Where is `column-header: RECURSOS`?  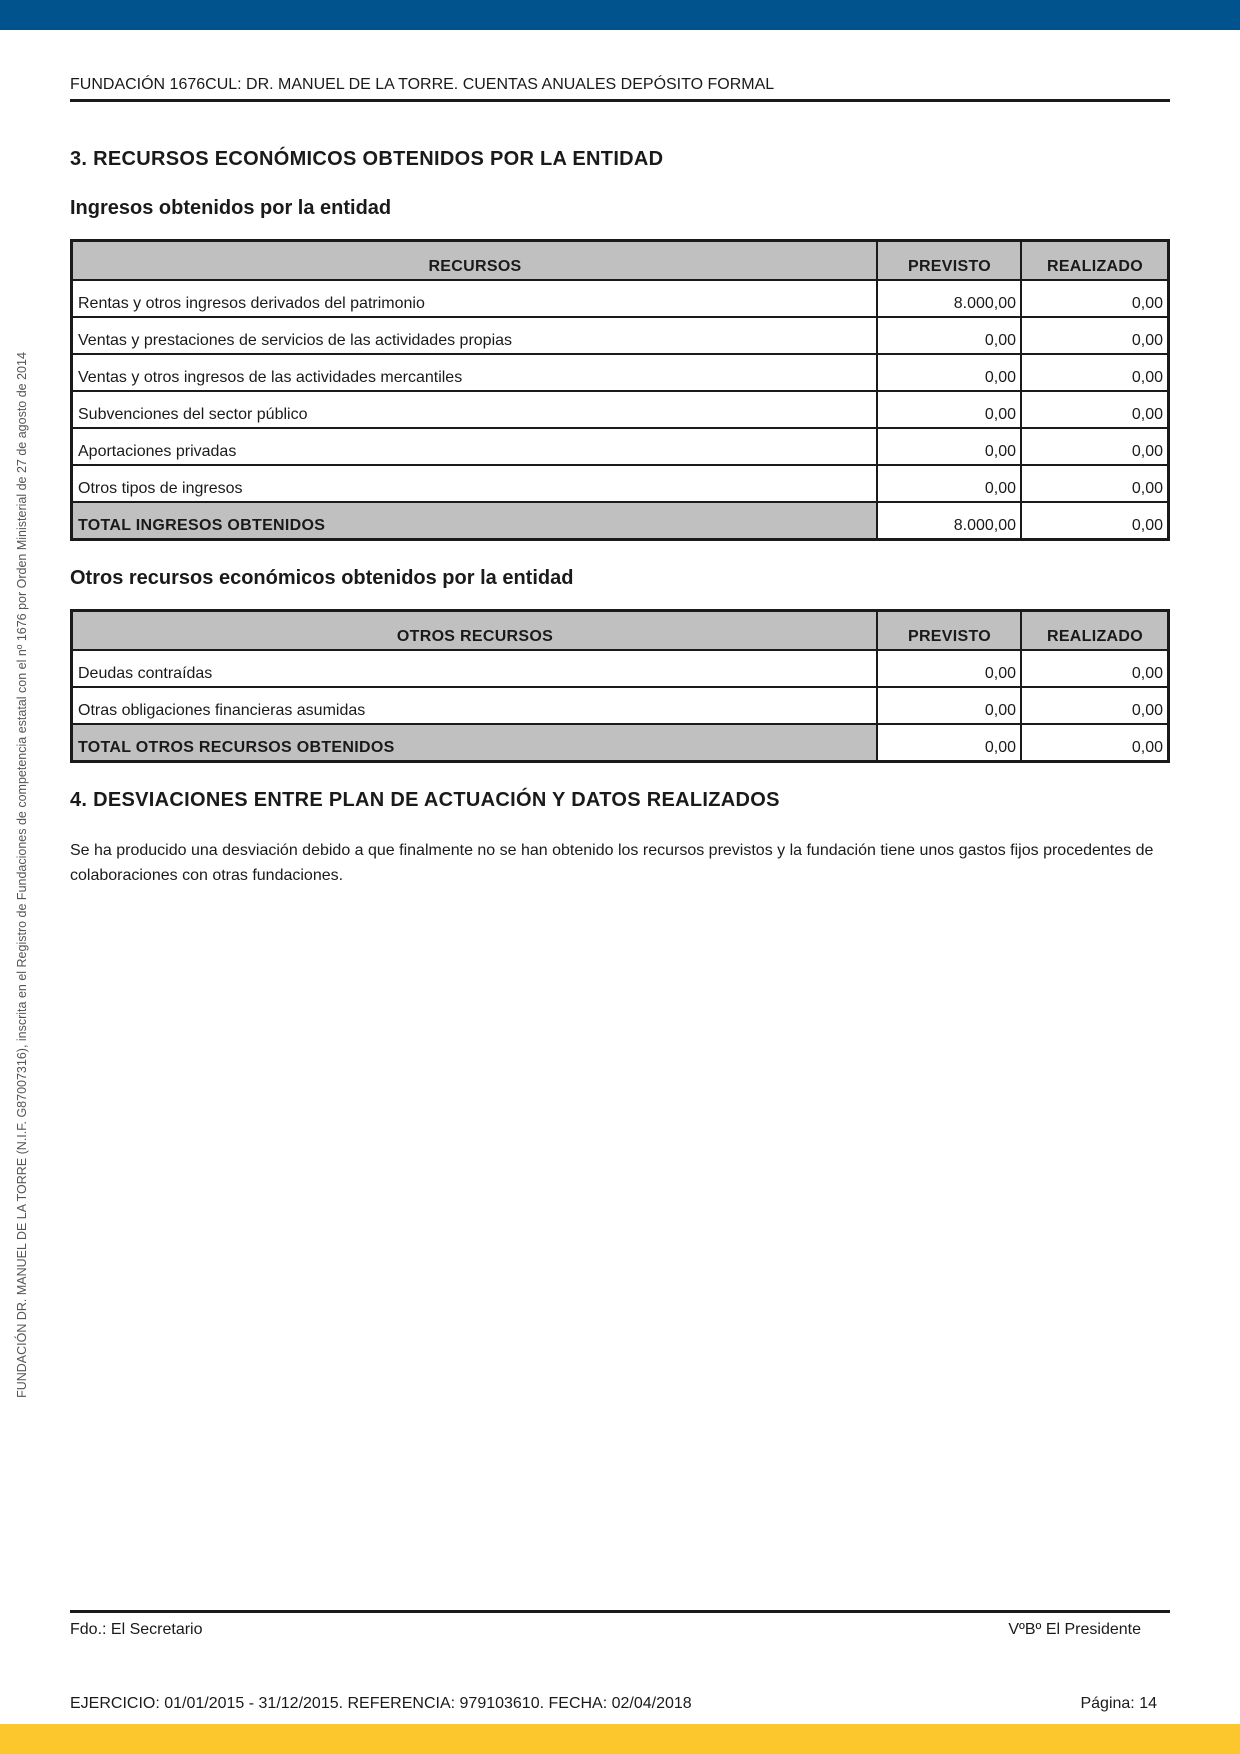 column-header: RECURSOS is located at coordinates (474, 260).